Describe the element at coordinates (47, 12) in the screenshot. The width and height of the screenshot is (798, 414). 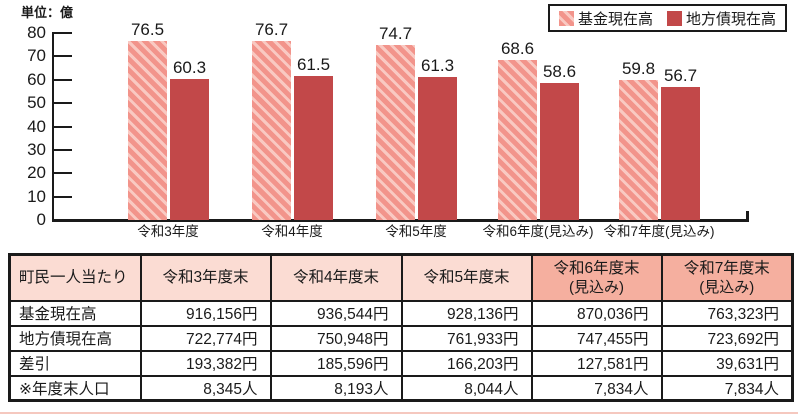
I see `unit-label: 単位：億` at that location.